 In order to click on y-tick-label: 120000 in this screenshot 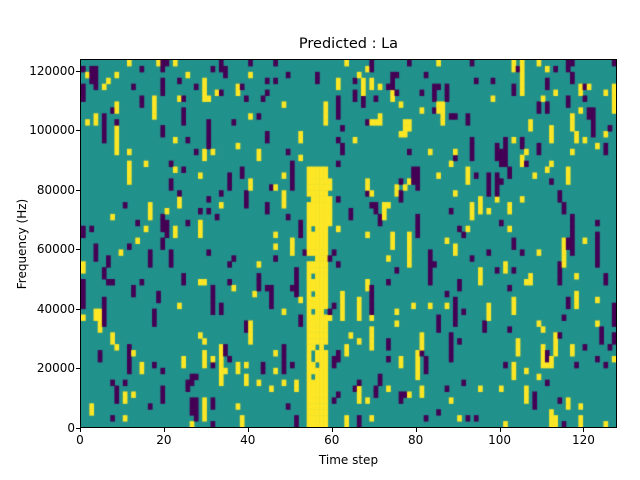, I will do `click(52, 70)`.